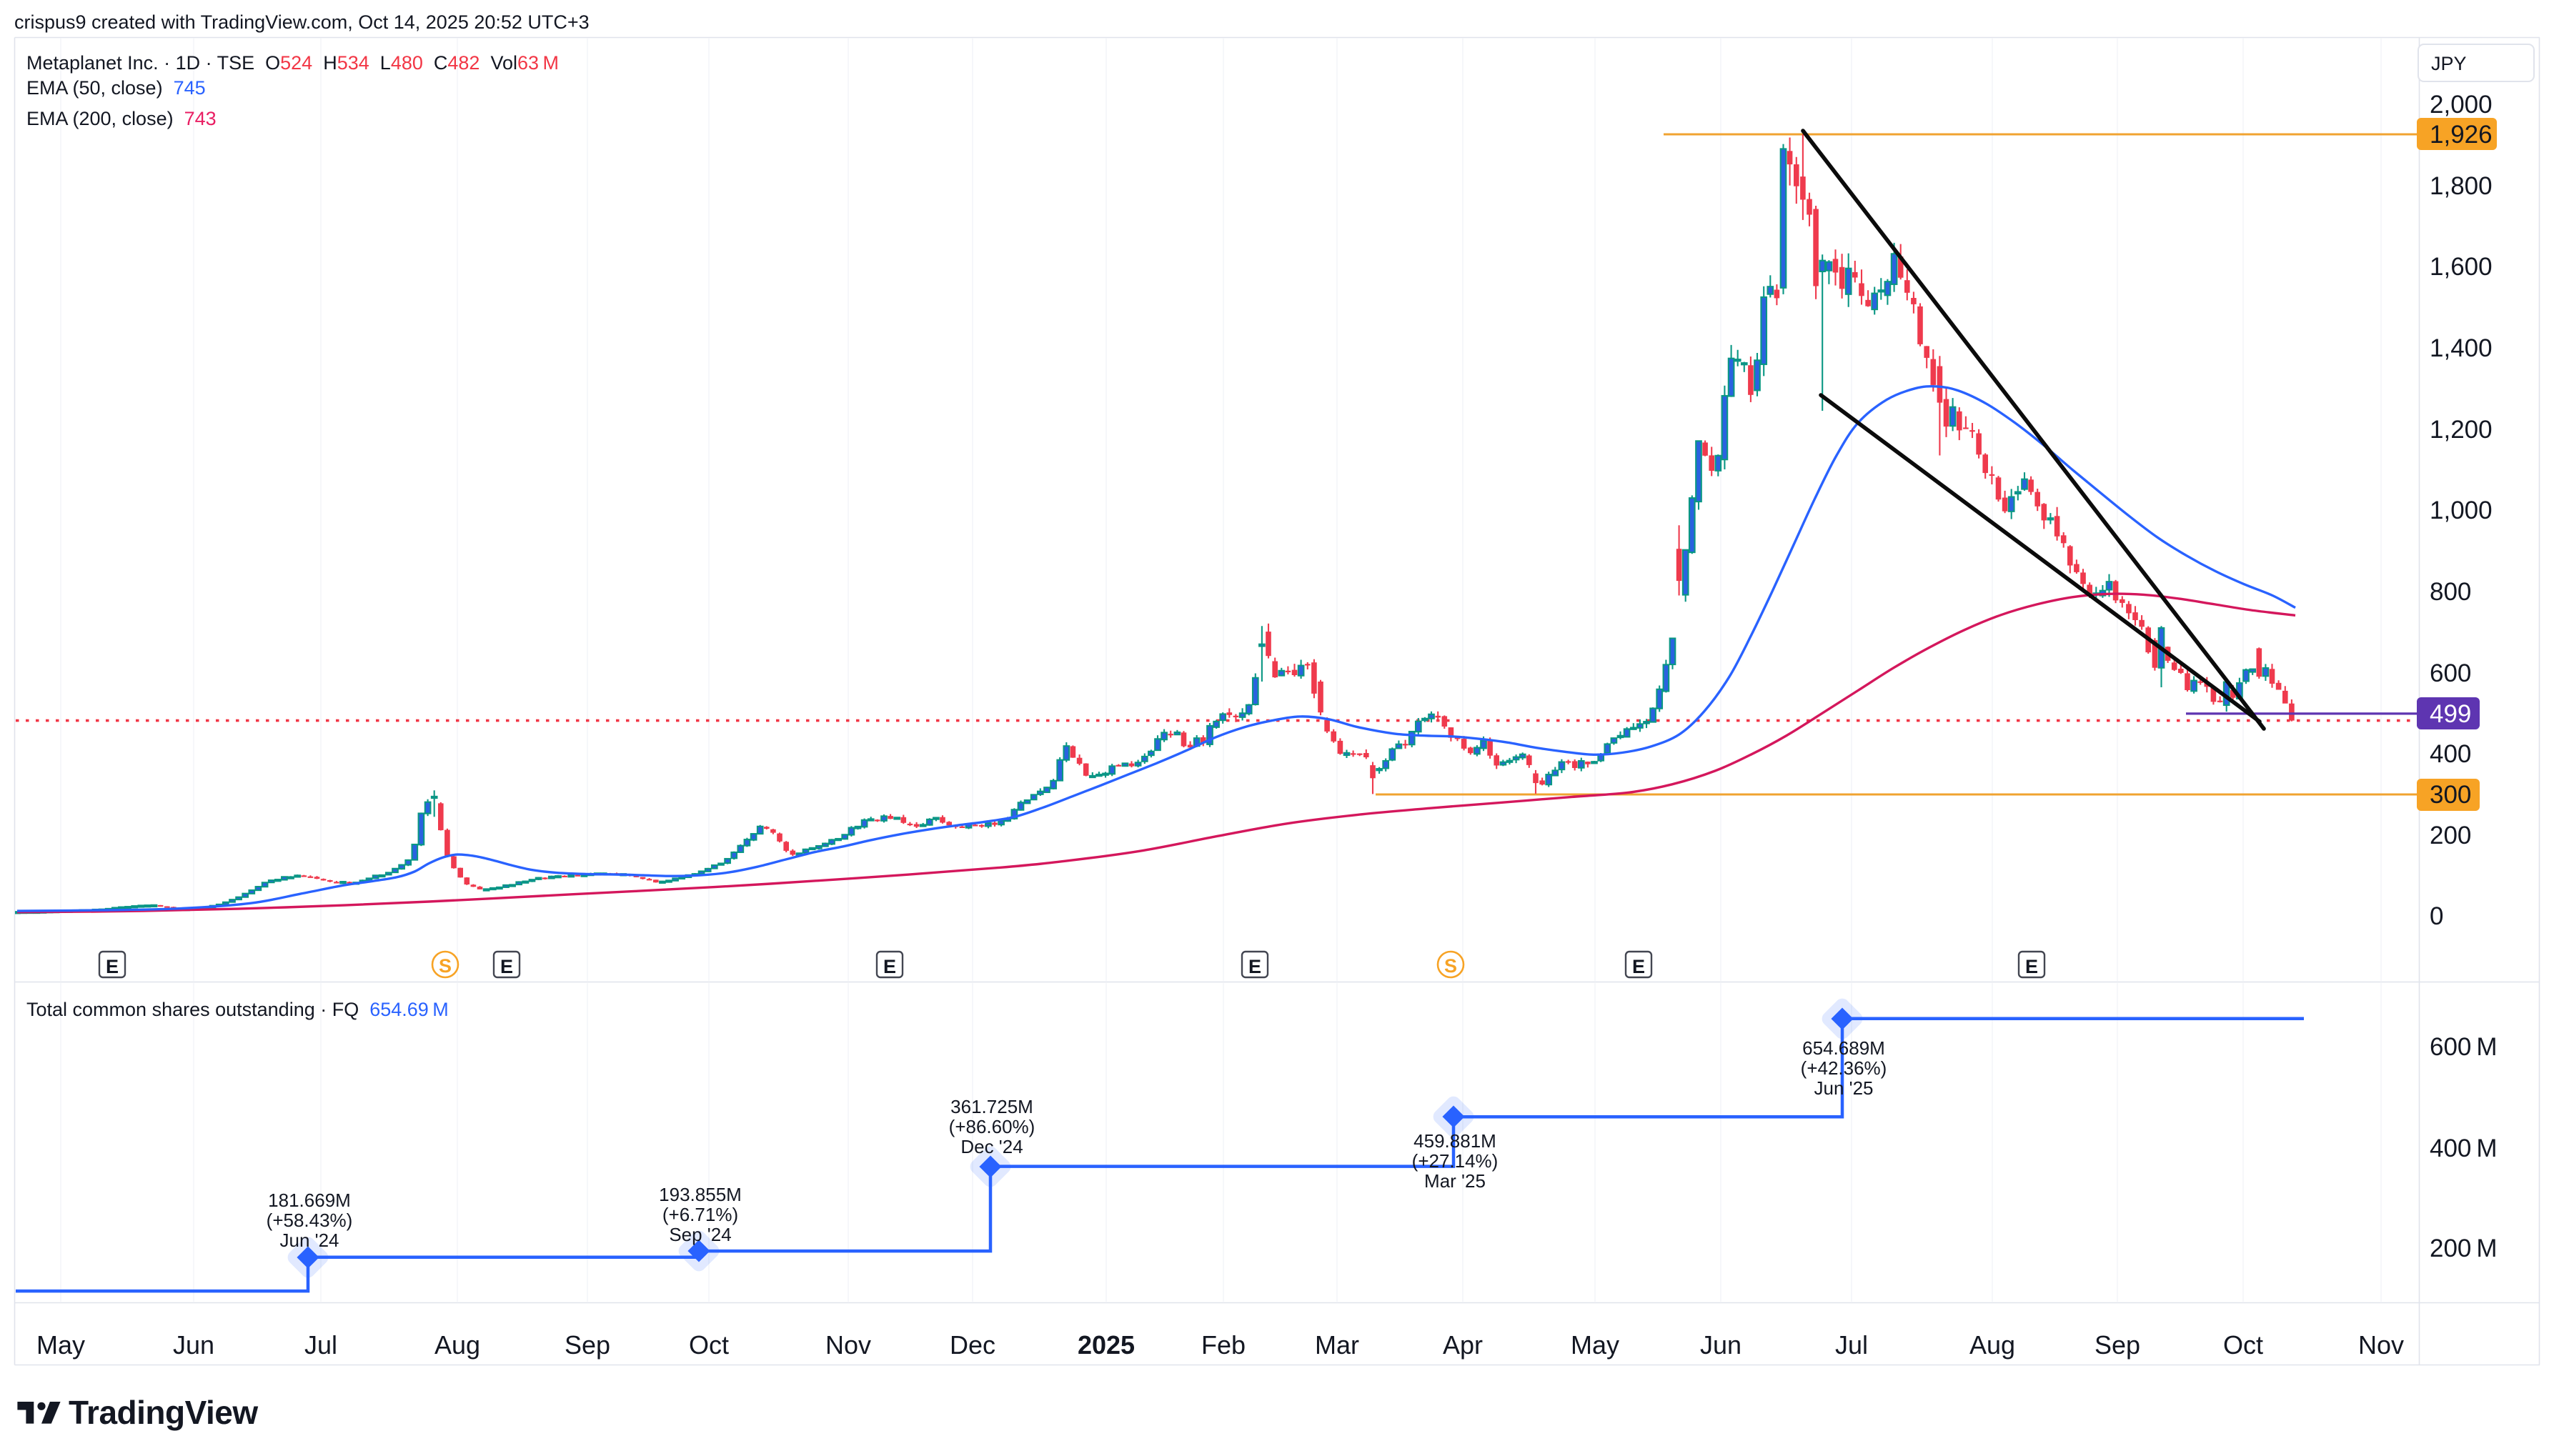 The image size is (2554, 1456). What do you see at coordinates (2461, 348) in the screenshot?
I see `svg-text: 1,400` at bounding box center [2461, 348].